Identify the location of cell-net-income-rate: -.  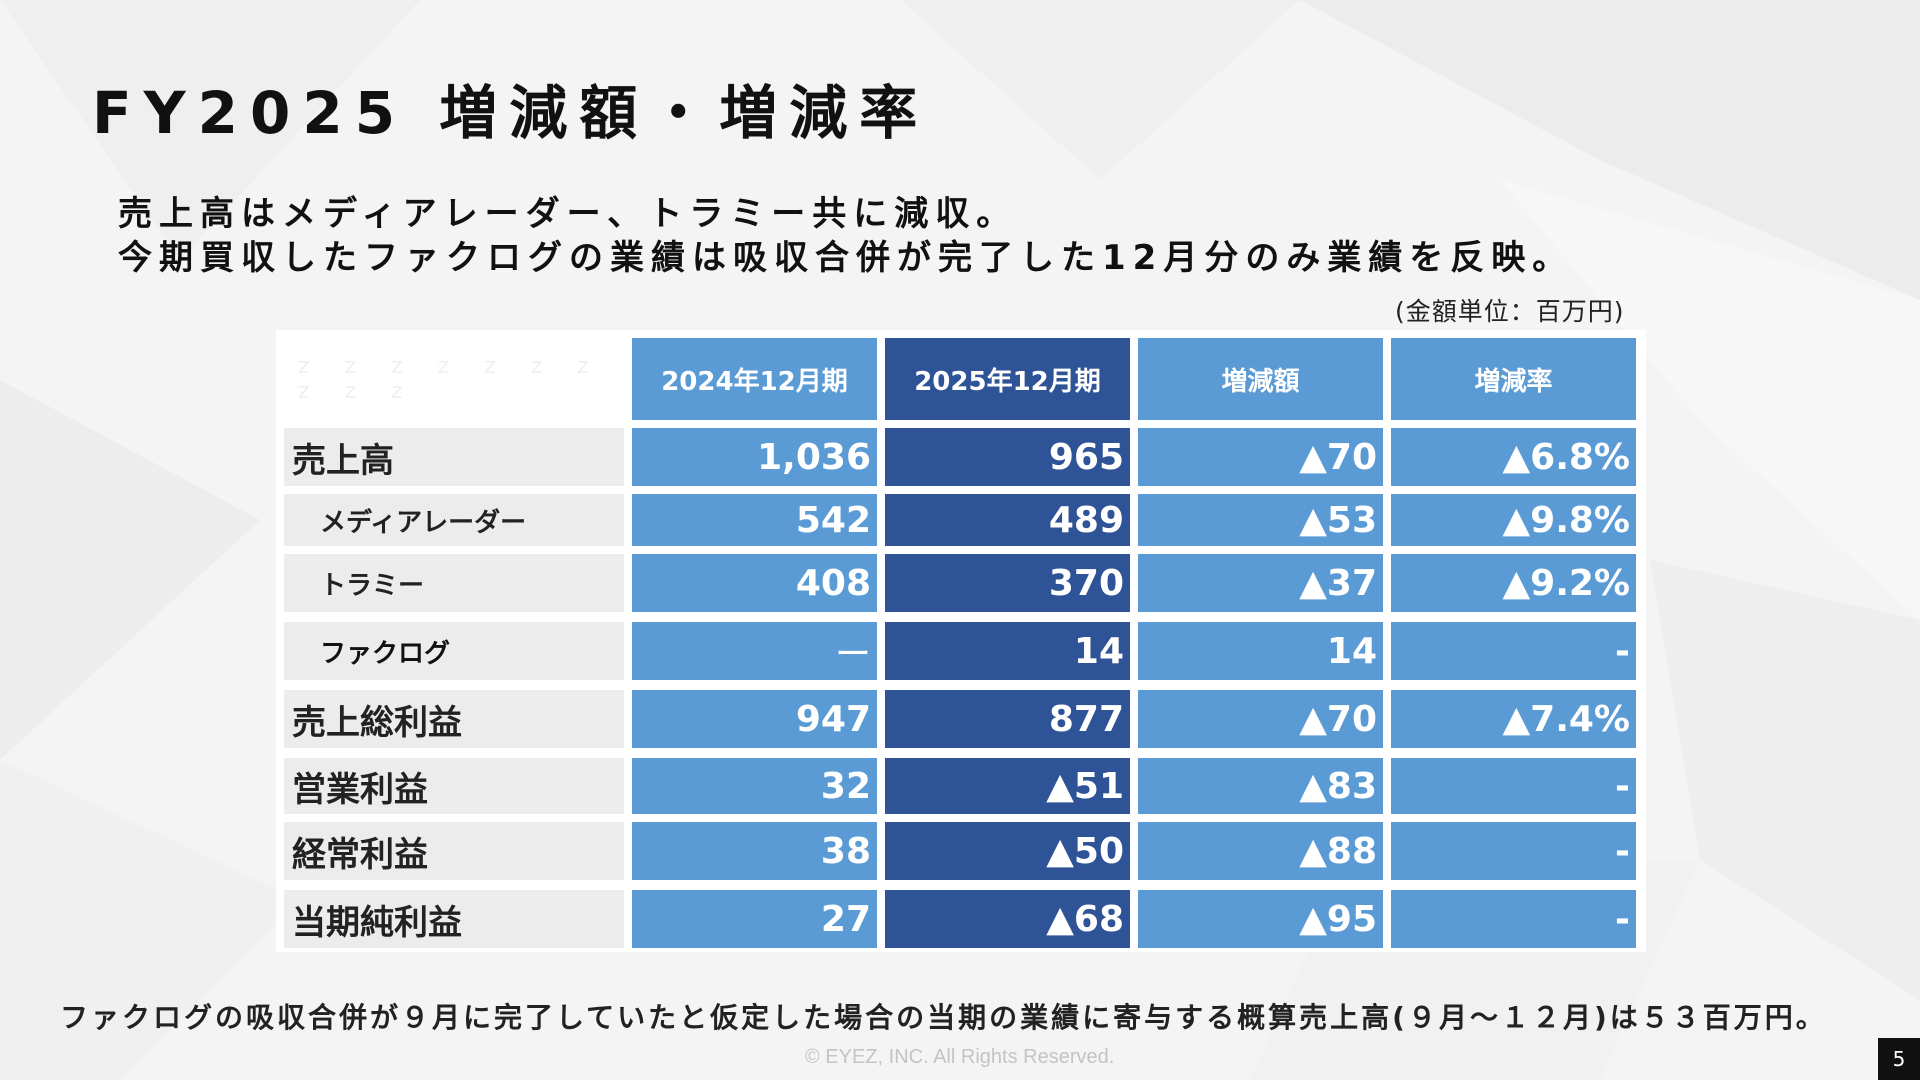
(1513, 919).